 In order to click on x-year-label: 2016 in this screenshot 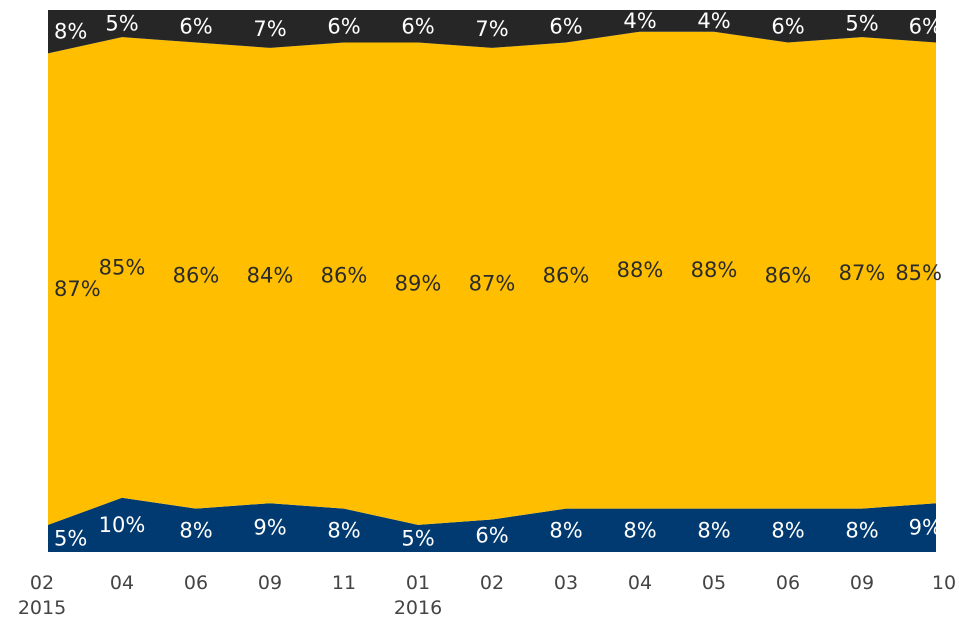, I will do `click(418, 608)`.